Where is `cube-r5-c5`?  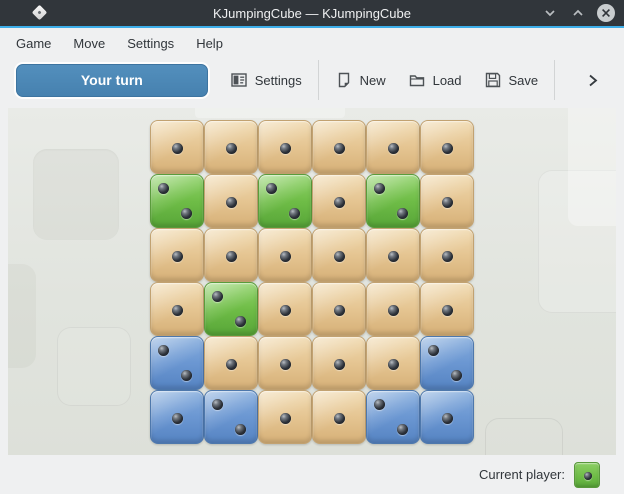
cube-r5-c5 is located at coordinates (393, 362).